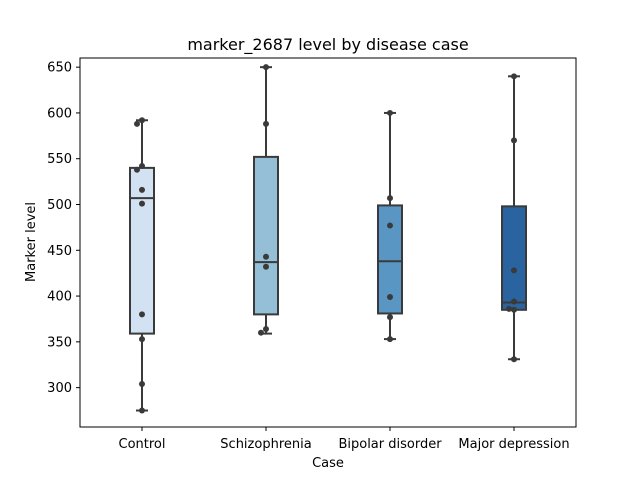 Image resolution: width=640 pixels, height=480 pixels. Describe the element at coordinates (59, 159) in the screenshot. I see `y-tick-label: 550` at that location.